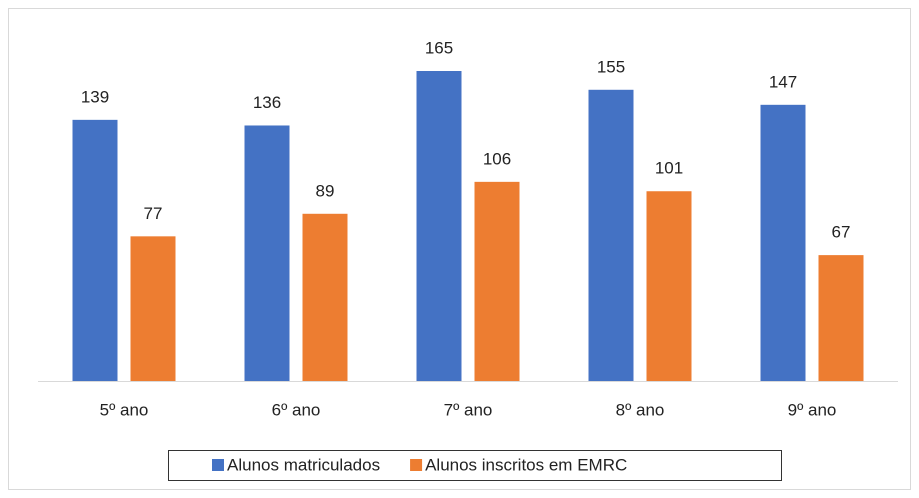 This screenshot has width=919, height=498. Describe the element at coordinates (841, 232) in the screenshot. I see `data-label: 67` at that location.